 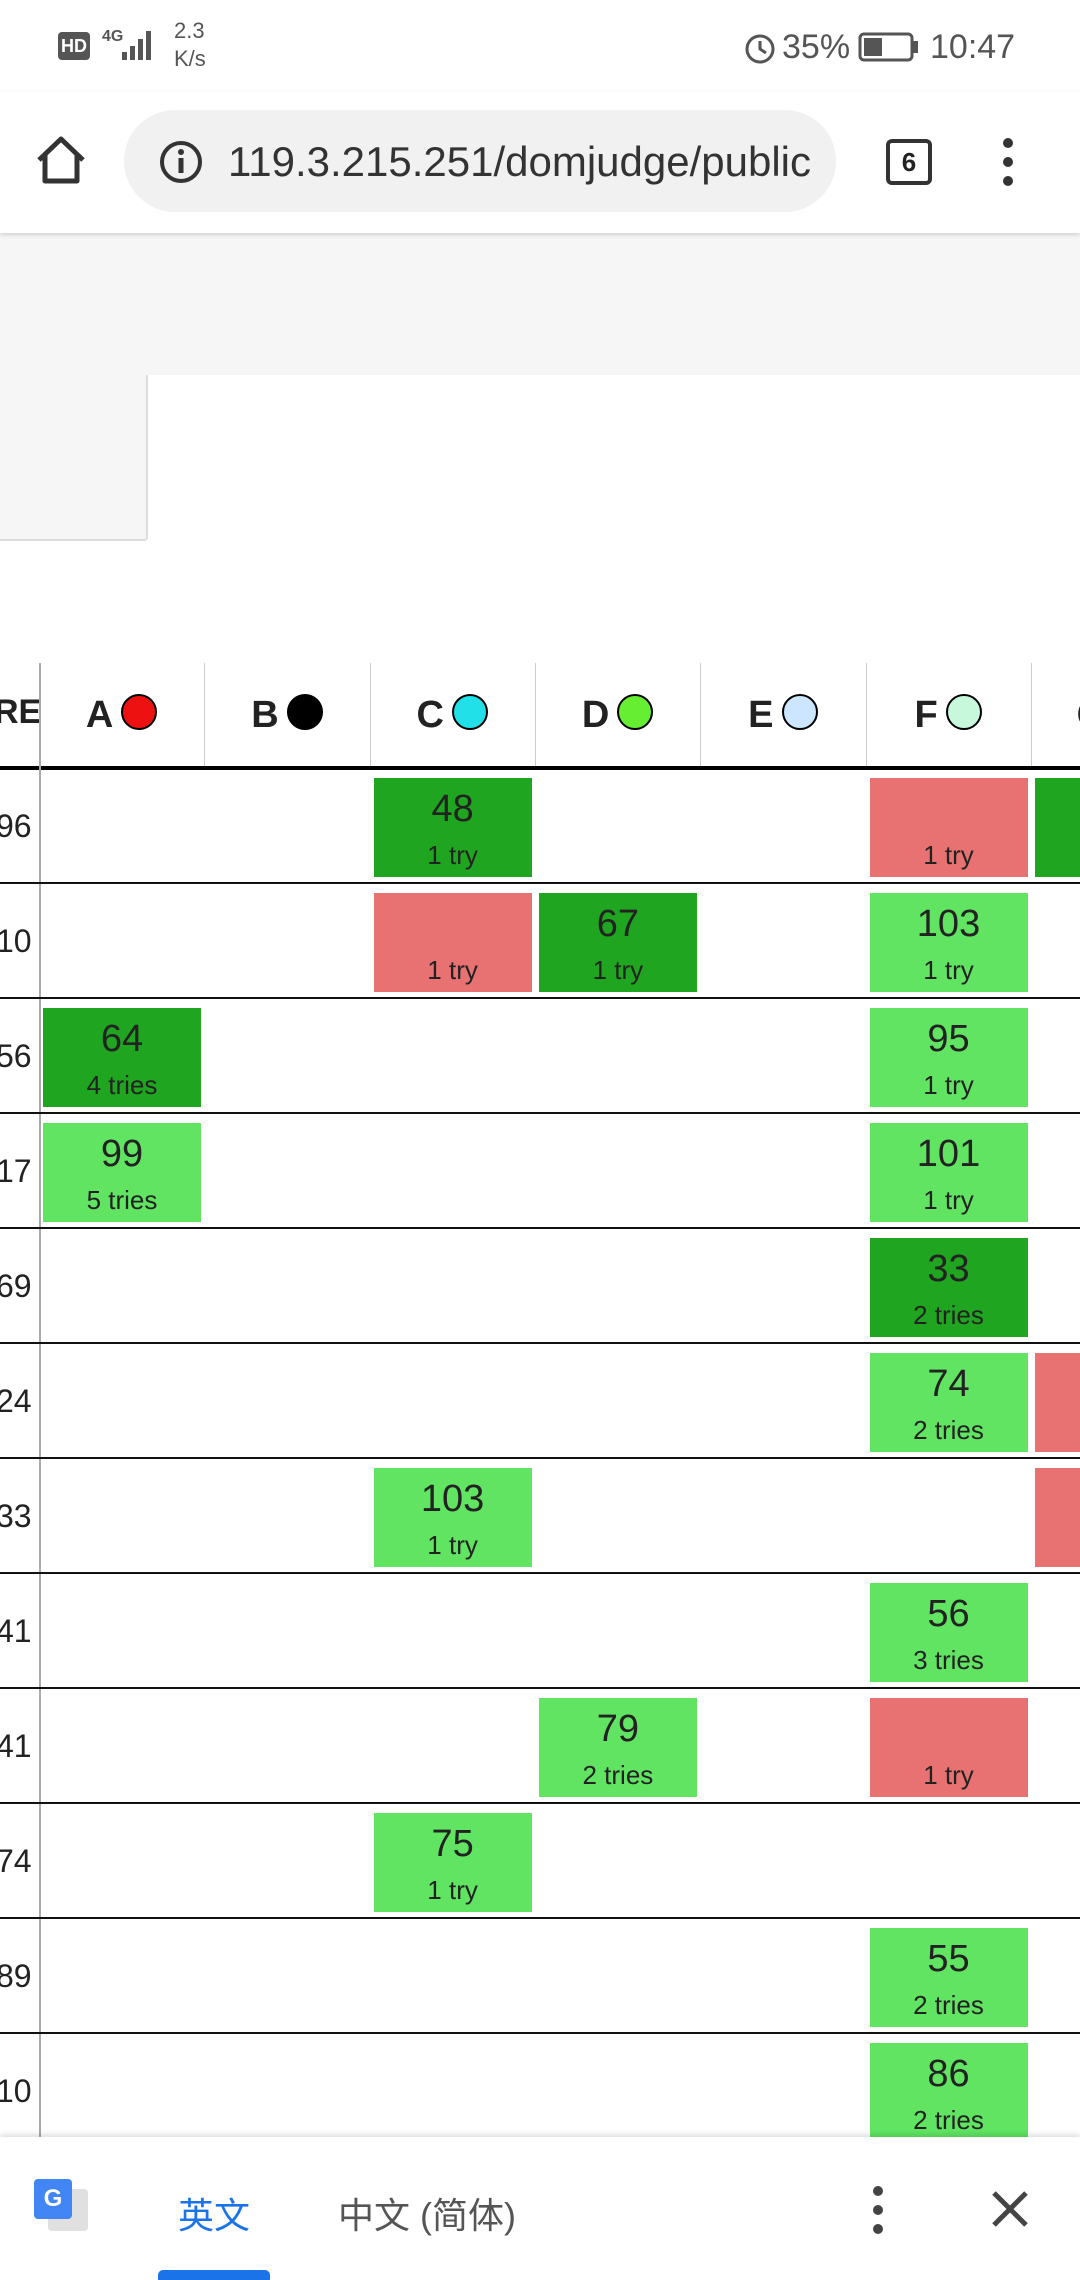 I want to click on solve-time: 64, so click(x=122, y=1039).